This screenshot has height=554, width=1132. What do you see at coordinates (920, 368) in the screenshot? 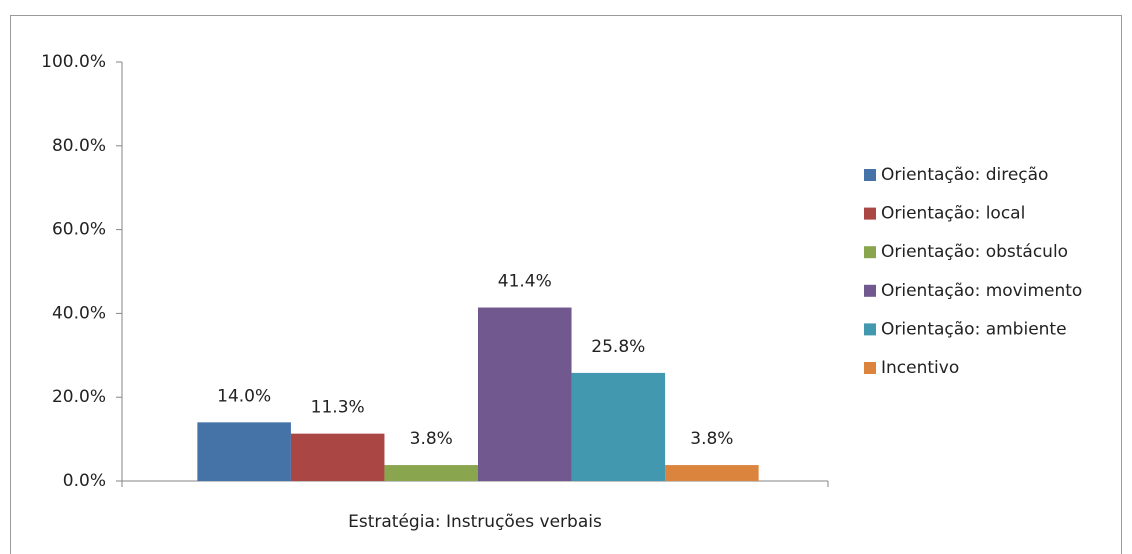
I see `legend-label: Incentivo` at bounding box center [920, 368].